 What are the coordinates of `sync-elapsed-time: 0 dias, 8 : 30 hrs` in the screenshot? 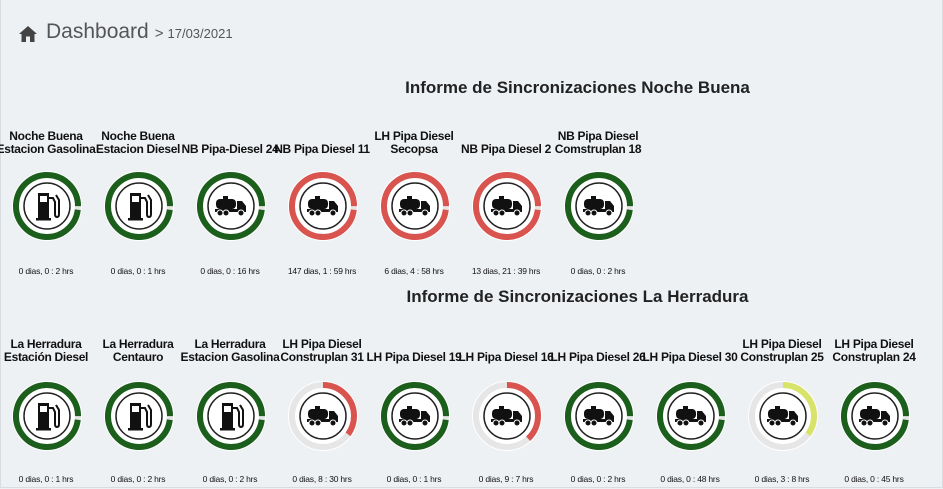 It's located at (322, 479).